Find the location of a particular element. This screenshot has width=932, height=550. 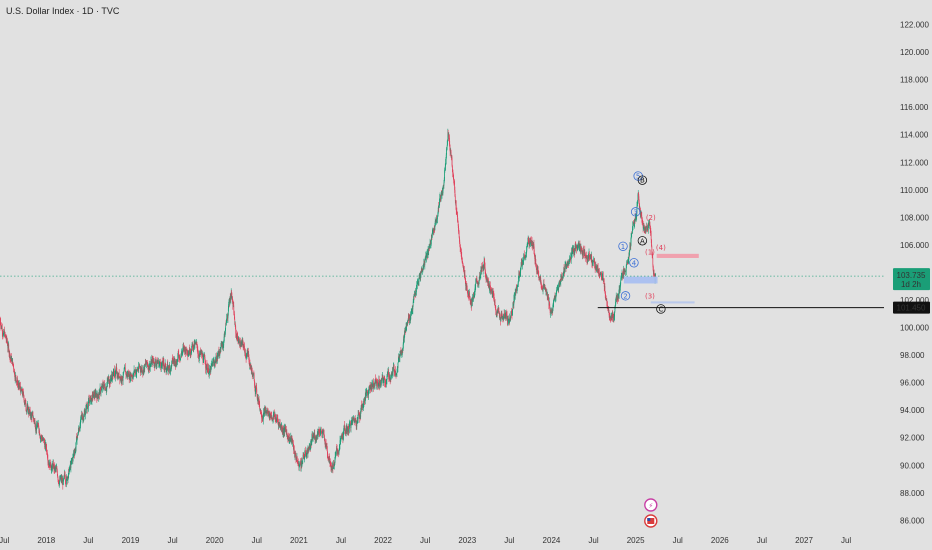

y-tick-label: 96.000 is located at coordinates (912, 383).